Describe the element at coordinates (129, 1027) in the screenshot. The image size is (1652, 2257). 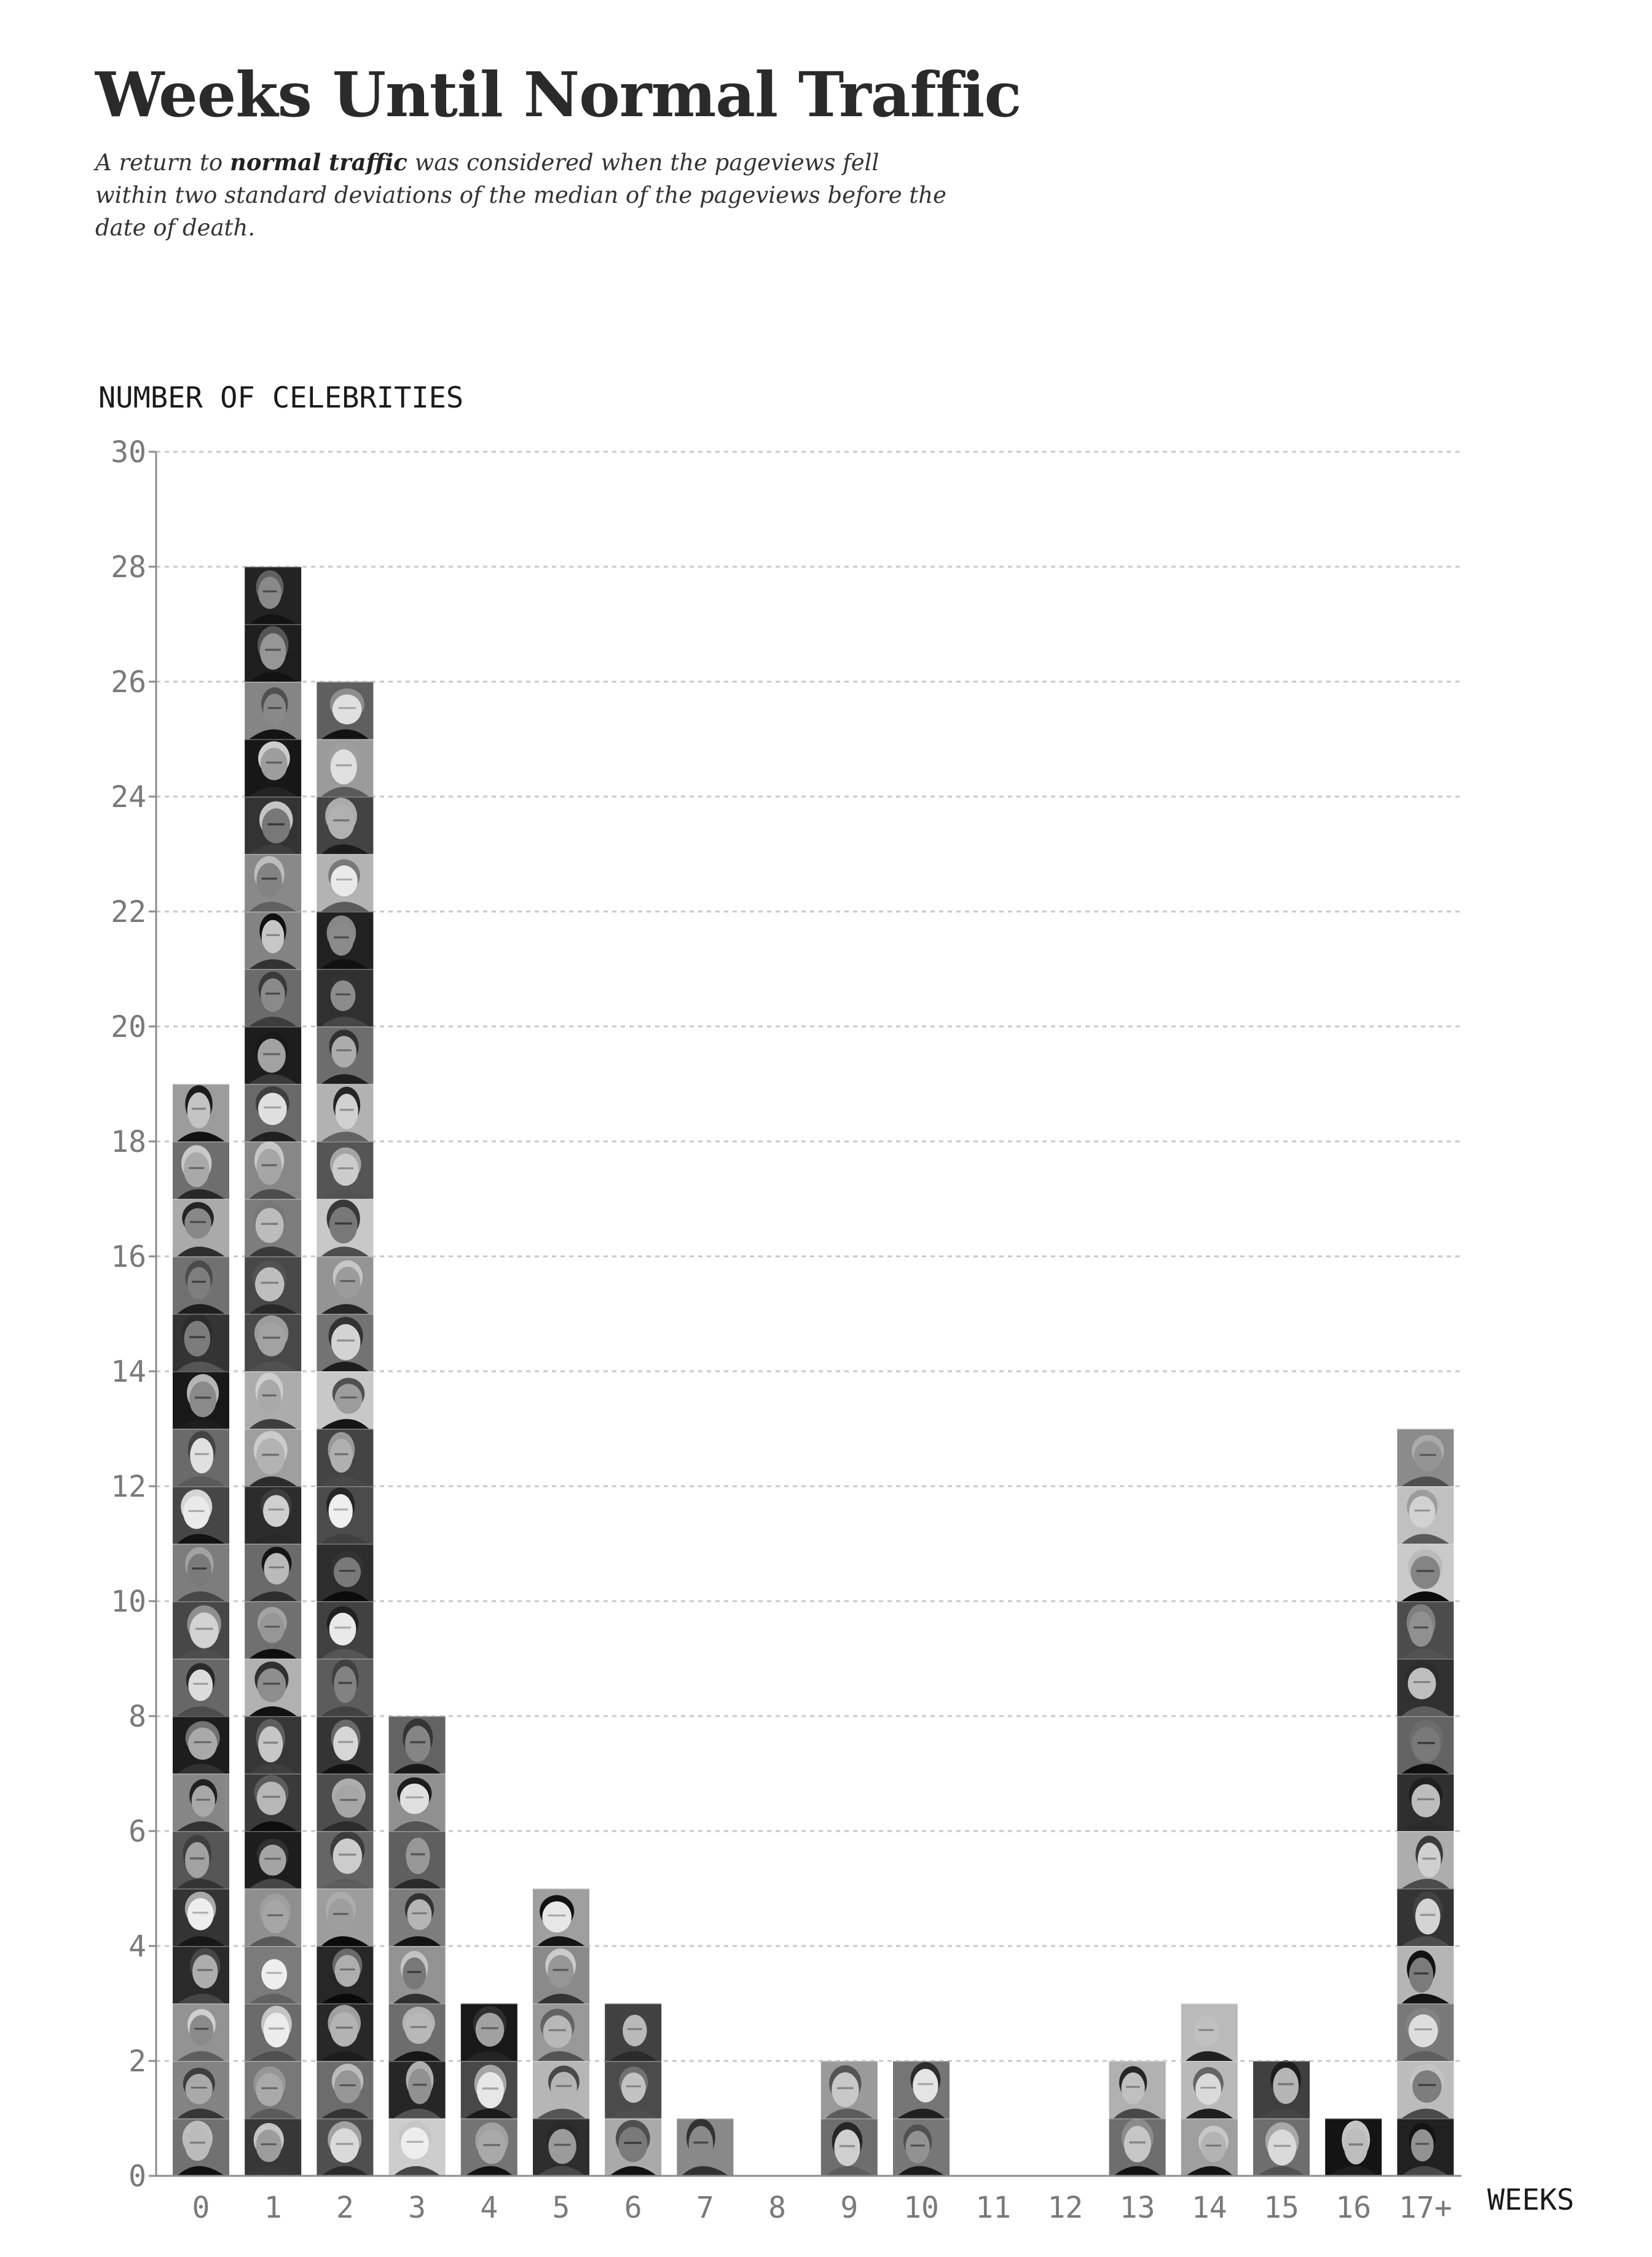
I see `y-tick-label: 20` at that location.